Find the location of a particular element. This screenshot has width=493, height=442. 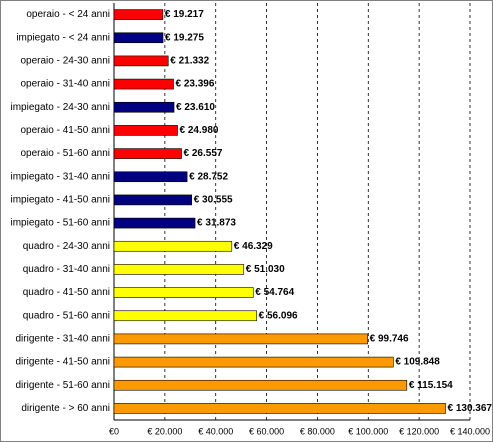

y-tick-label: impiegato - 51-60 anni is located at coordinates (60, 223).